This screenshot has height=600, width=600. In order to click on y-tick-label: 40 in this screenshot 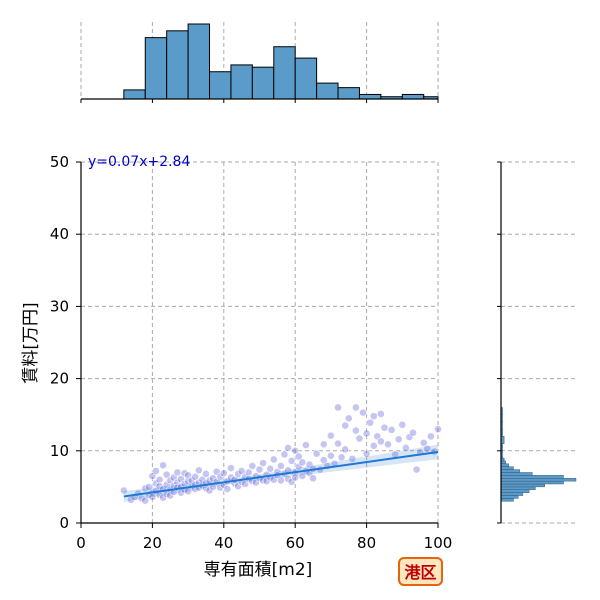, I will do `click(59, 234)`.